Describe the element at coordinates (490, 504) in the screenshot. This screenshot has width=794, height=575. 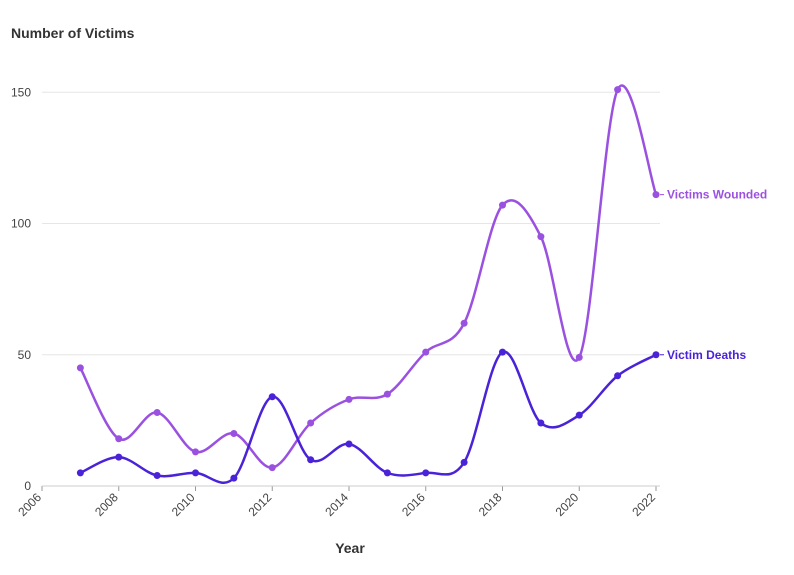
I see `x-tick-label: 2018` at that location.